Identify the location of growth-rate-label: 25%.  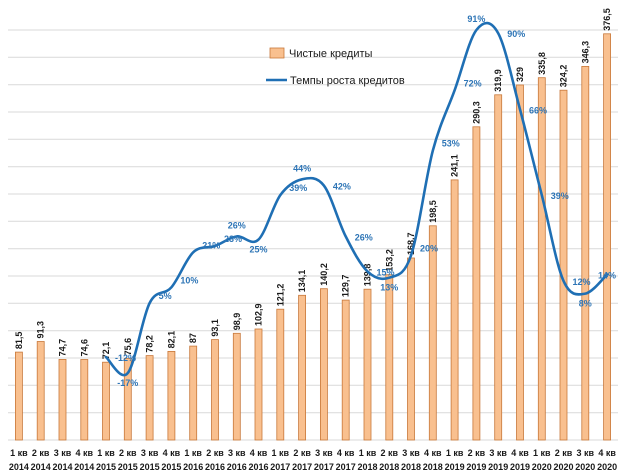
(258, 250).